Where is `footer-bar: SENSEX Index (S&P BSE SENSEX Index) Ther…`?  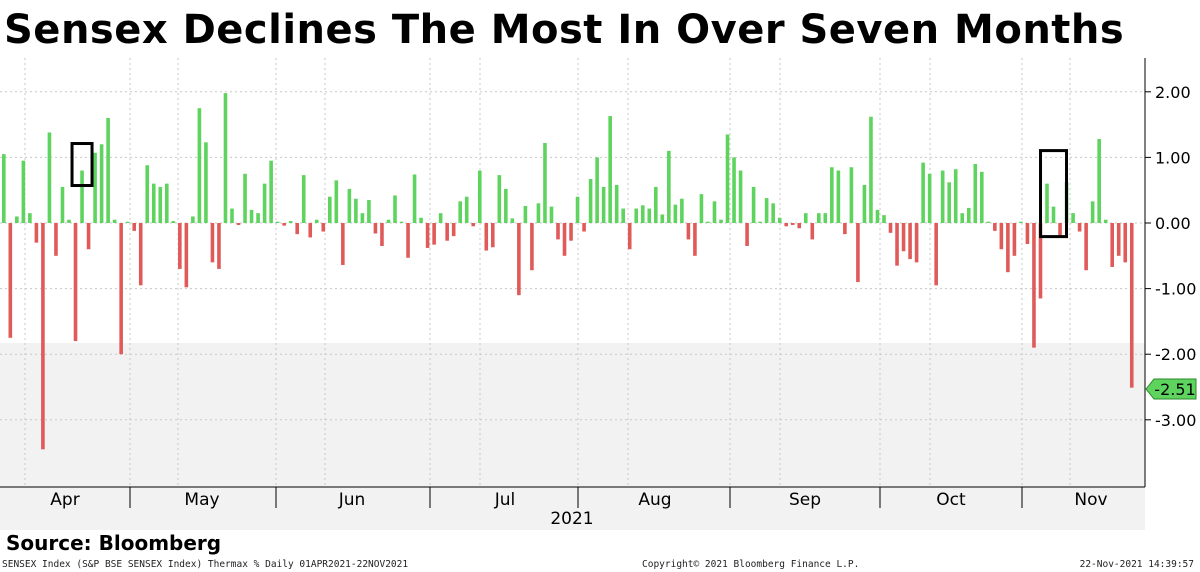
footer-bar: SENSEX Index (S&P BSE SENSEX Index) Ther… is located at coordinates (600, 564).